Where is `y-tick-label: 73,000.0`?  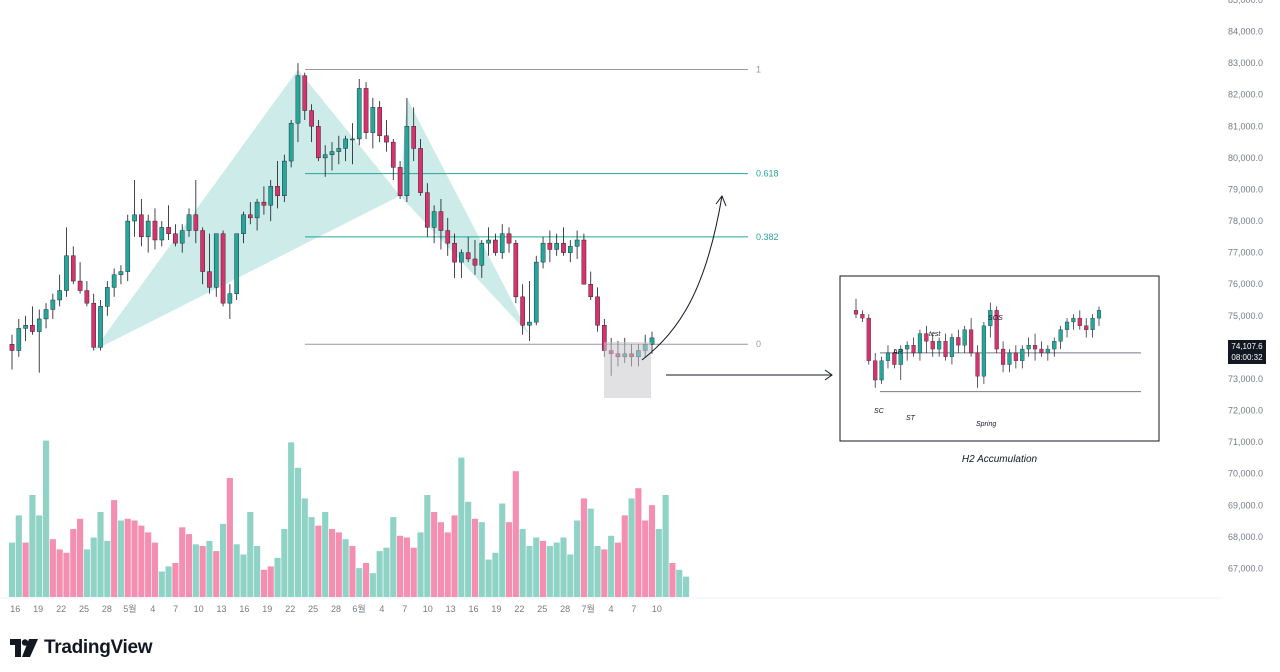 y-tick-label: 73,000.0 is located at coordinates (1245, 379).